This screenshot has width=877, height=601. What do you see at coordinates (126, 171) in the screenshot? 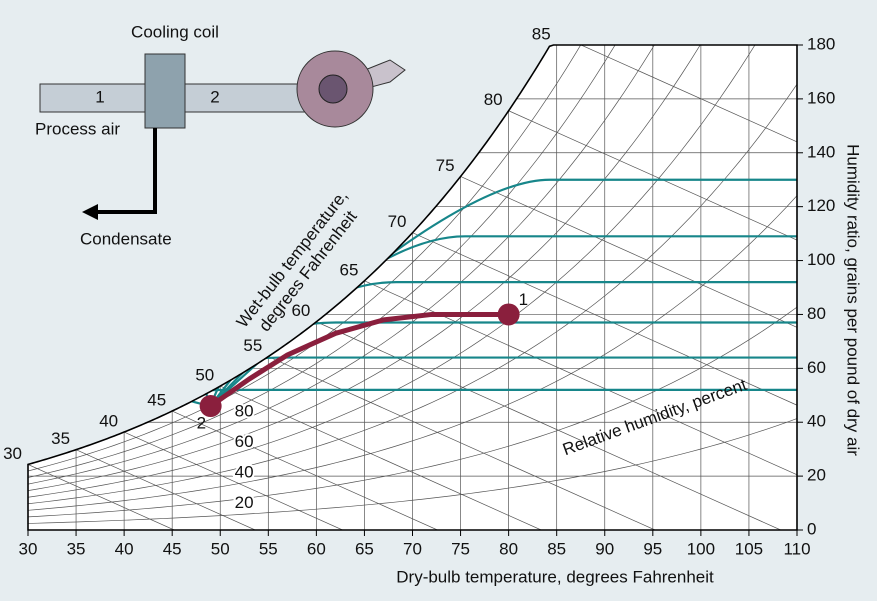
I see `condensate-pipe` at bounding box center [126, 171].